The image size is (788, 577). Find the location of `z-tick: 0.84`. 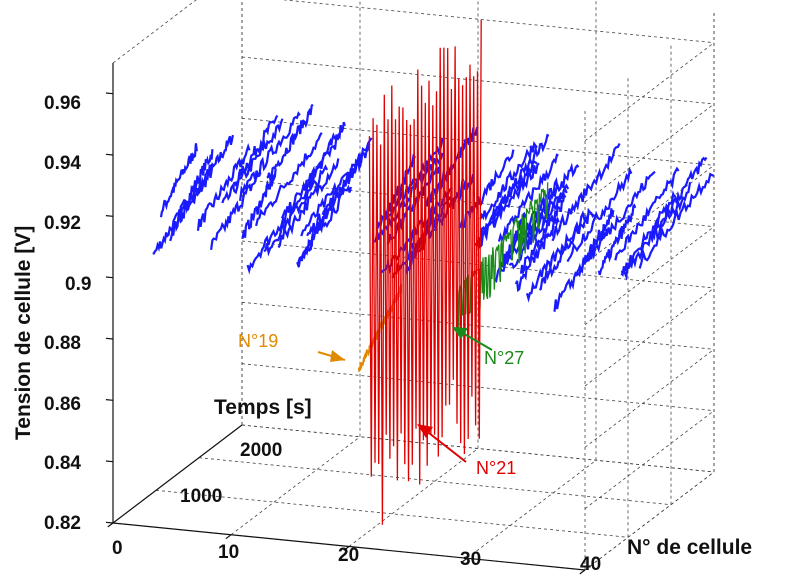

z-tick: 0.84 is located at coordinates (62, 463).